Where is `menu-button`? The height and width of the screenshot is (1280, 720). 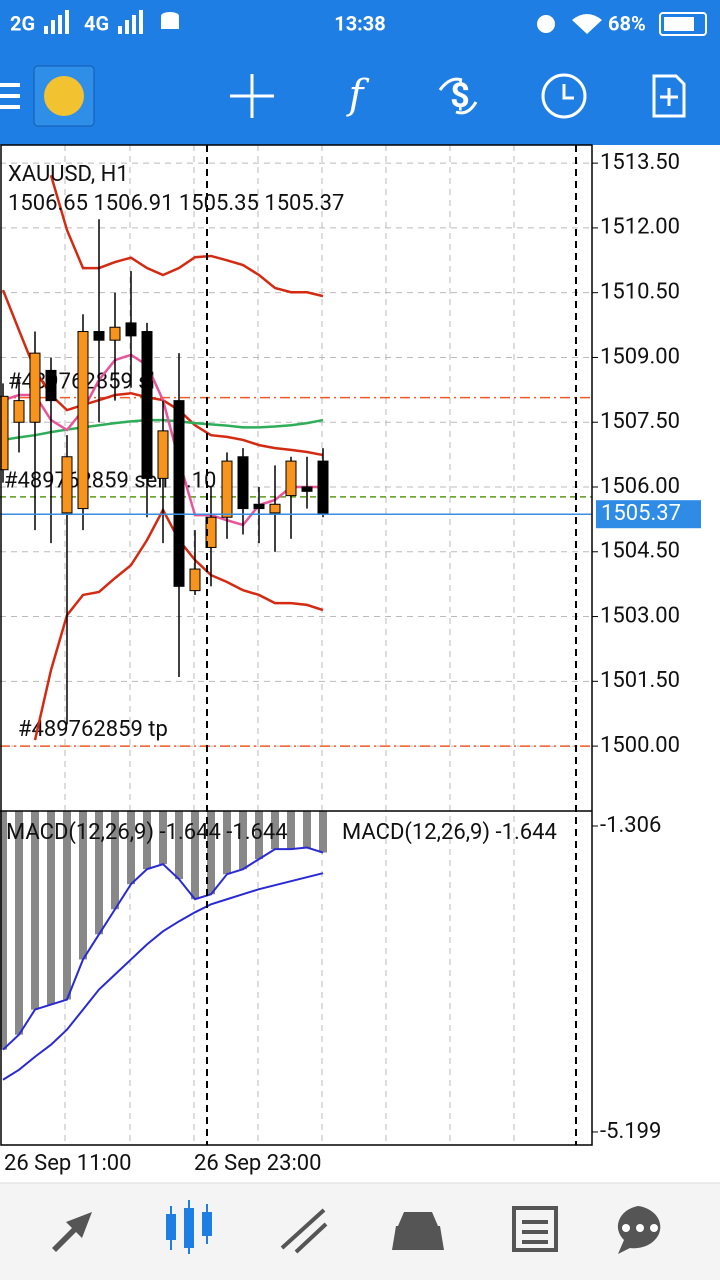 menu-button is located at coordinates (10, 96).